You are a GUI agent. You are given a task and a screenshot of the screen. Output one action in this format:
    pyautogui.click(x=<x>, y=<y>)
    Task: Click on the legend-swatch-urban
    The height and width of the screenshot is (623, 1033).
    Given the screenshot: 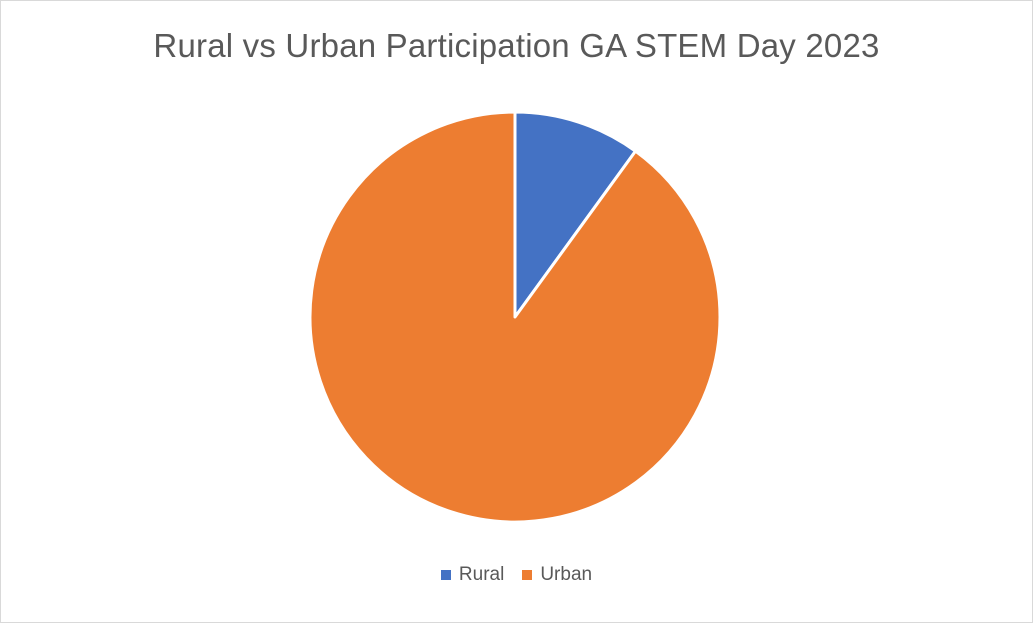 What is the action you would take?
    pyautogui.click(x=527, y=575)
    